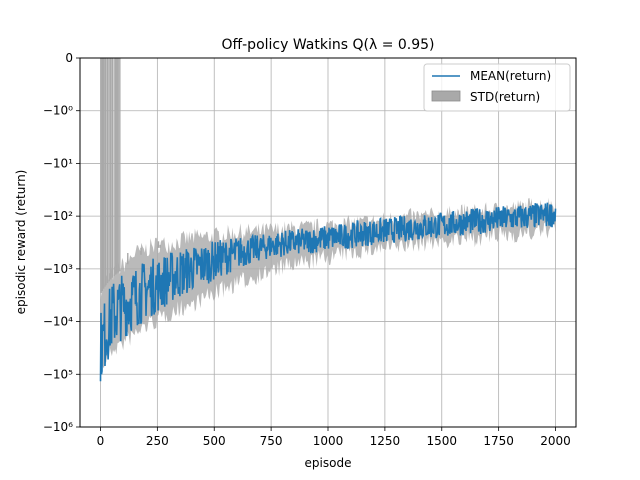 The height and width of the screenshot is (480, 640). Describe the element at coordinates (555, 441) in the screenshot. I see `x-tick-label: 2000` at that location.